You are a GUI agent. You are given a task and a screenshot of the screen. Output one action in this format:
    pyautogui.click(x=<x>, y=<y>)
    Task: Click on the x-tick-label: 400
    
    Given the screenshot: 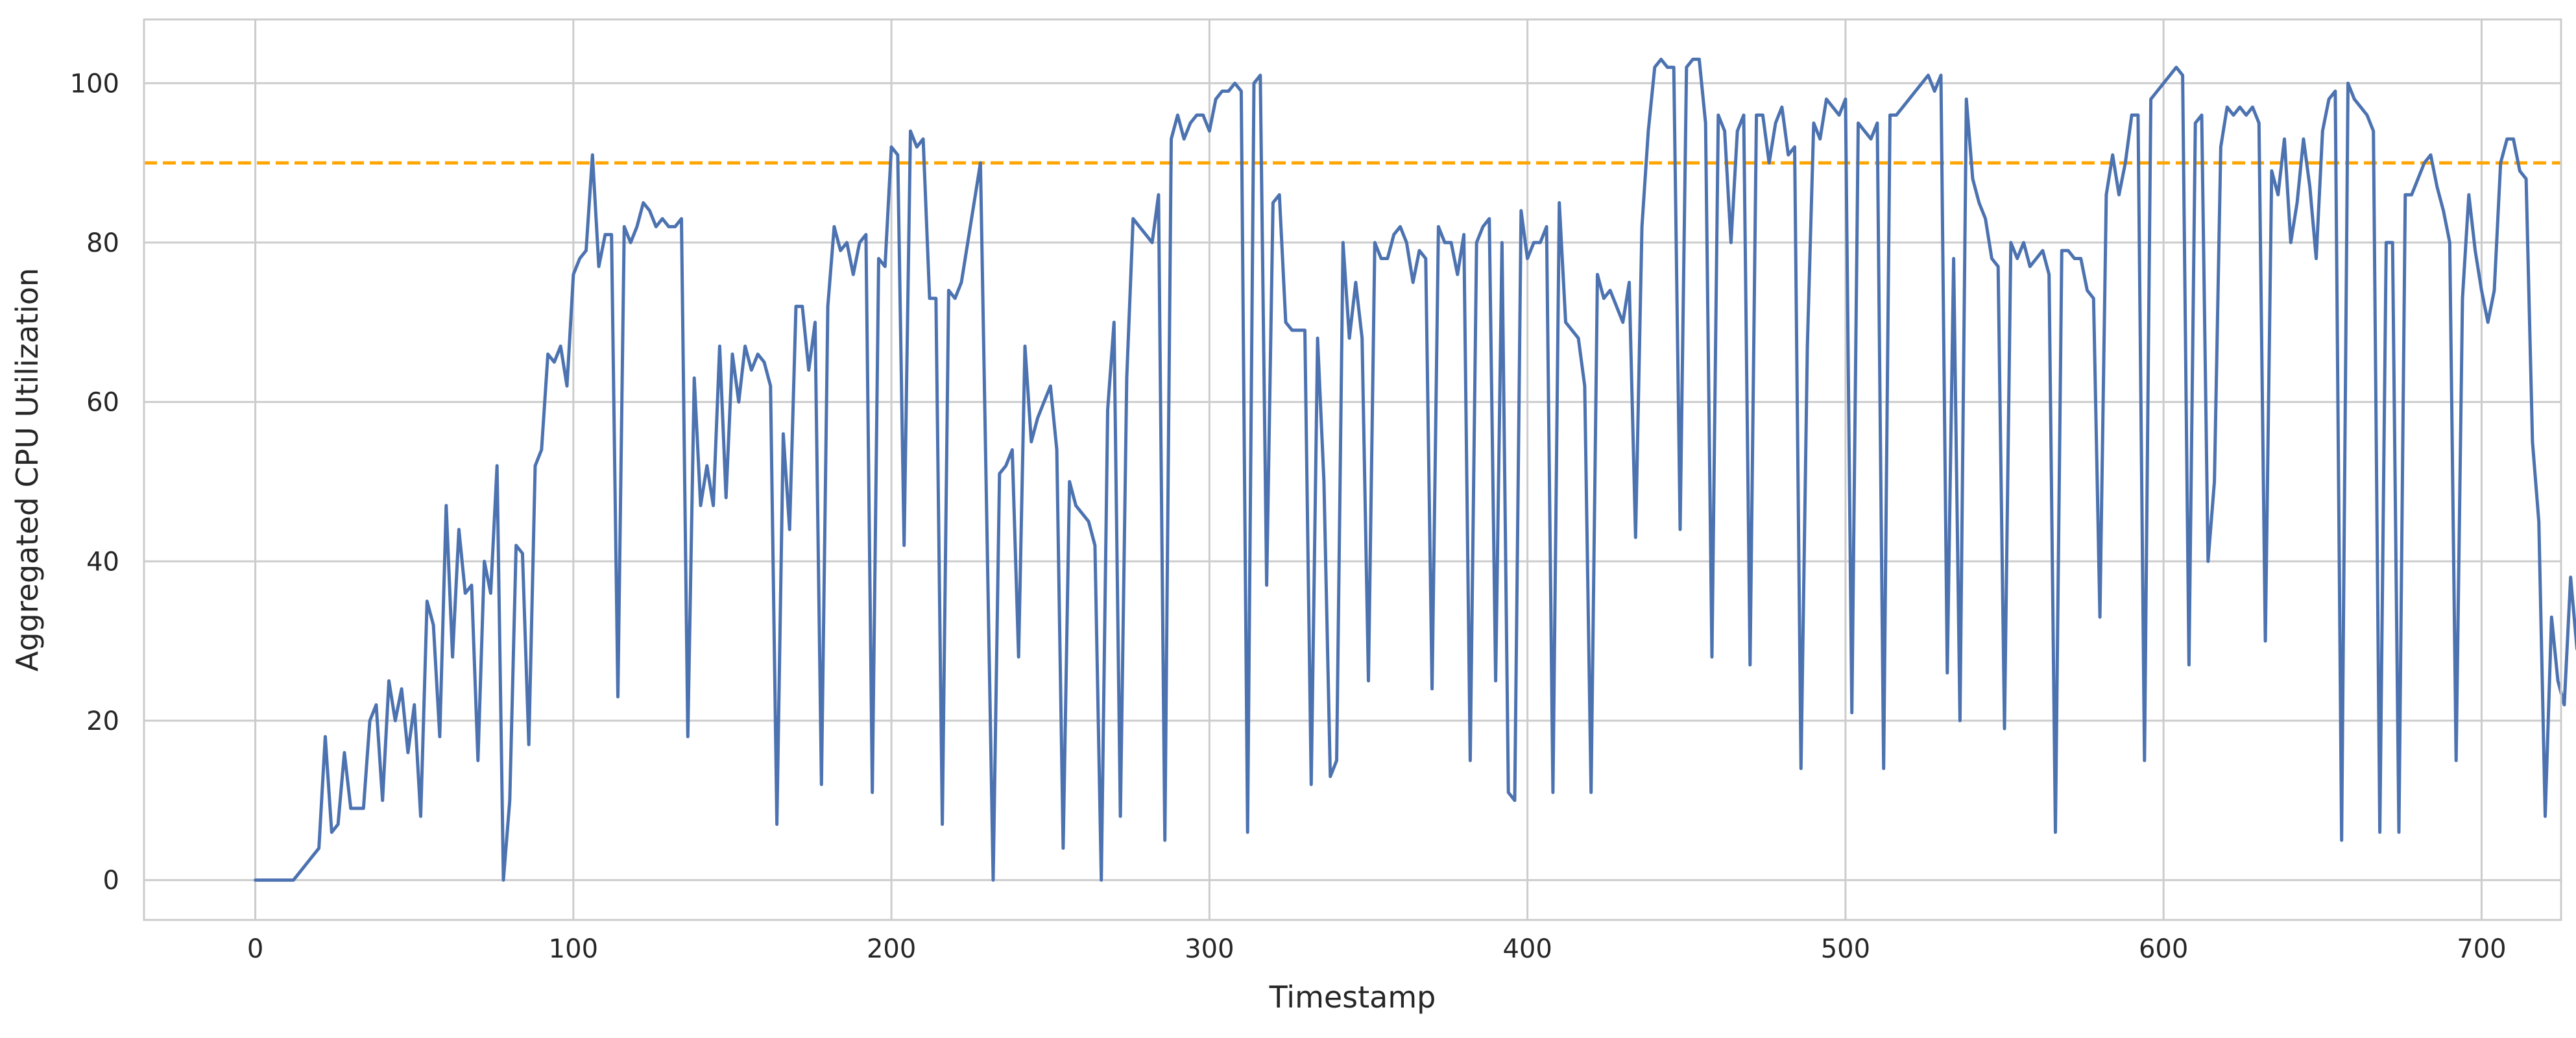 What is the action you would take?
    pyautogui.click(x=1527, y=949)
    